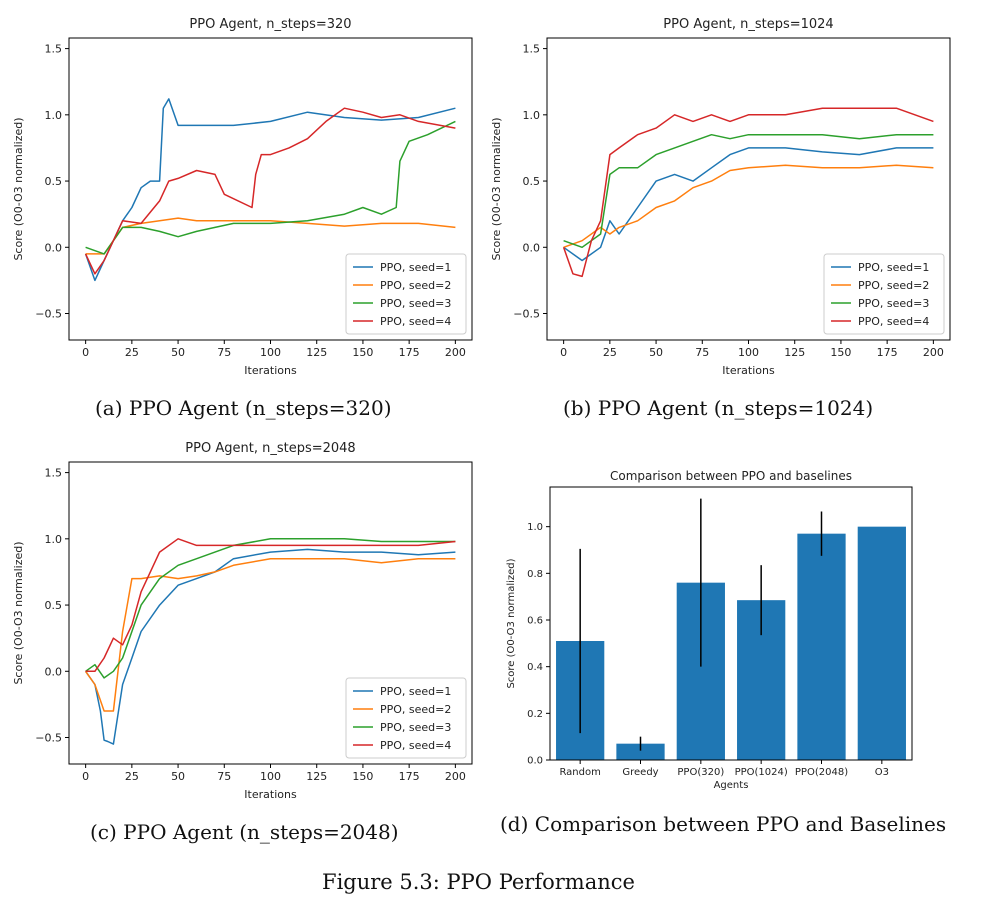 The width and height of the screenshot is (996, 909). I want to click on chart-title: PPO Agent, n_steps=1024, so click(748, 24).